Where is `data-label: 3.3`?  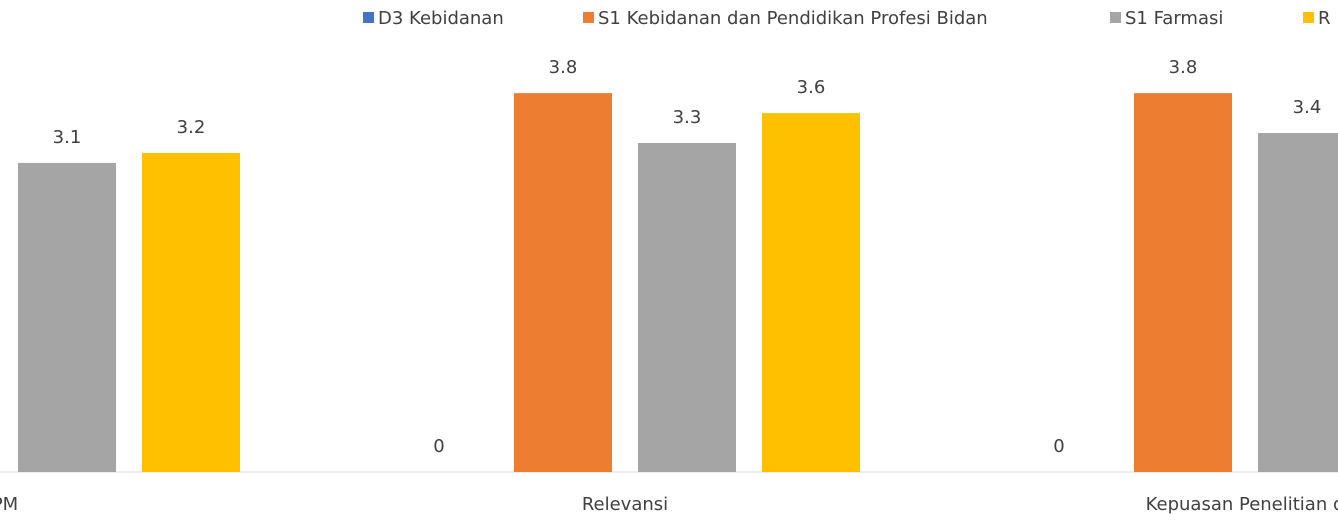 data-label: 3.3 is located at coordinates (687, 117).